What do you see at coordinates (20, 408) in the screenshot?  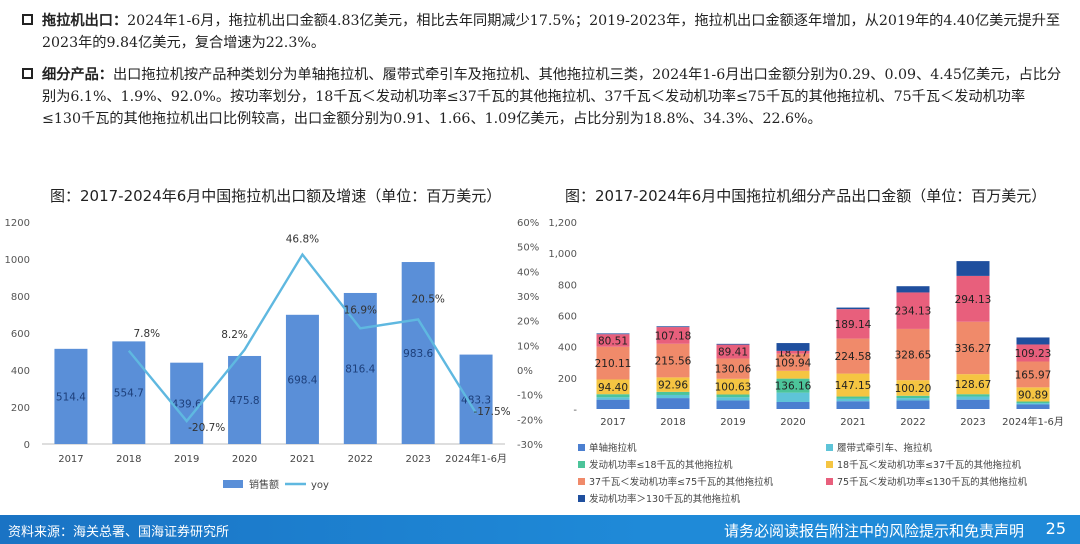 I see `chart1-y-tick: 200` at bounding box center [20, 408].